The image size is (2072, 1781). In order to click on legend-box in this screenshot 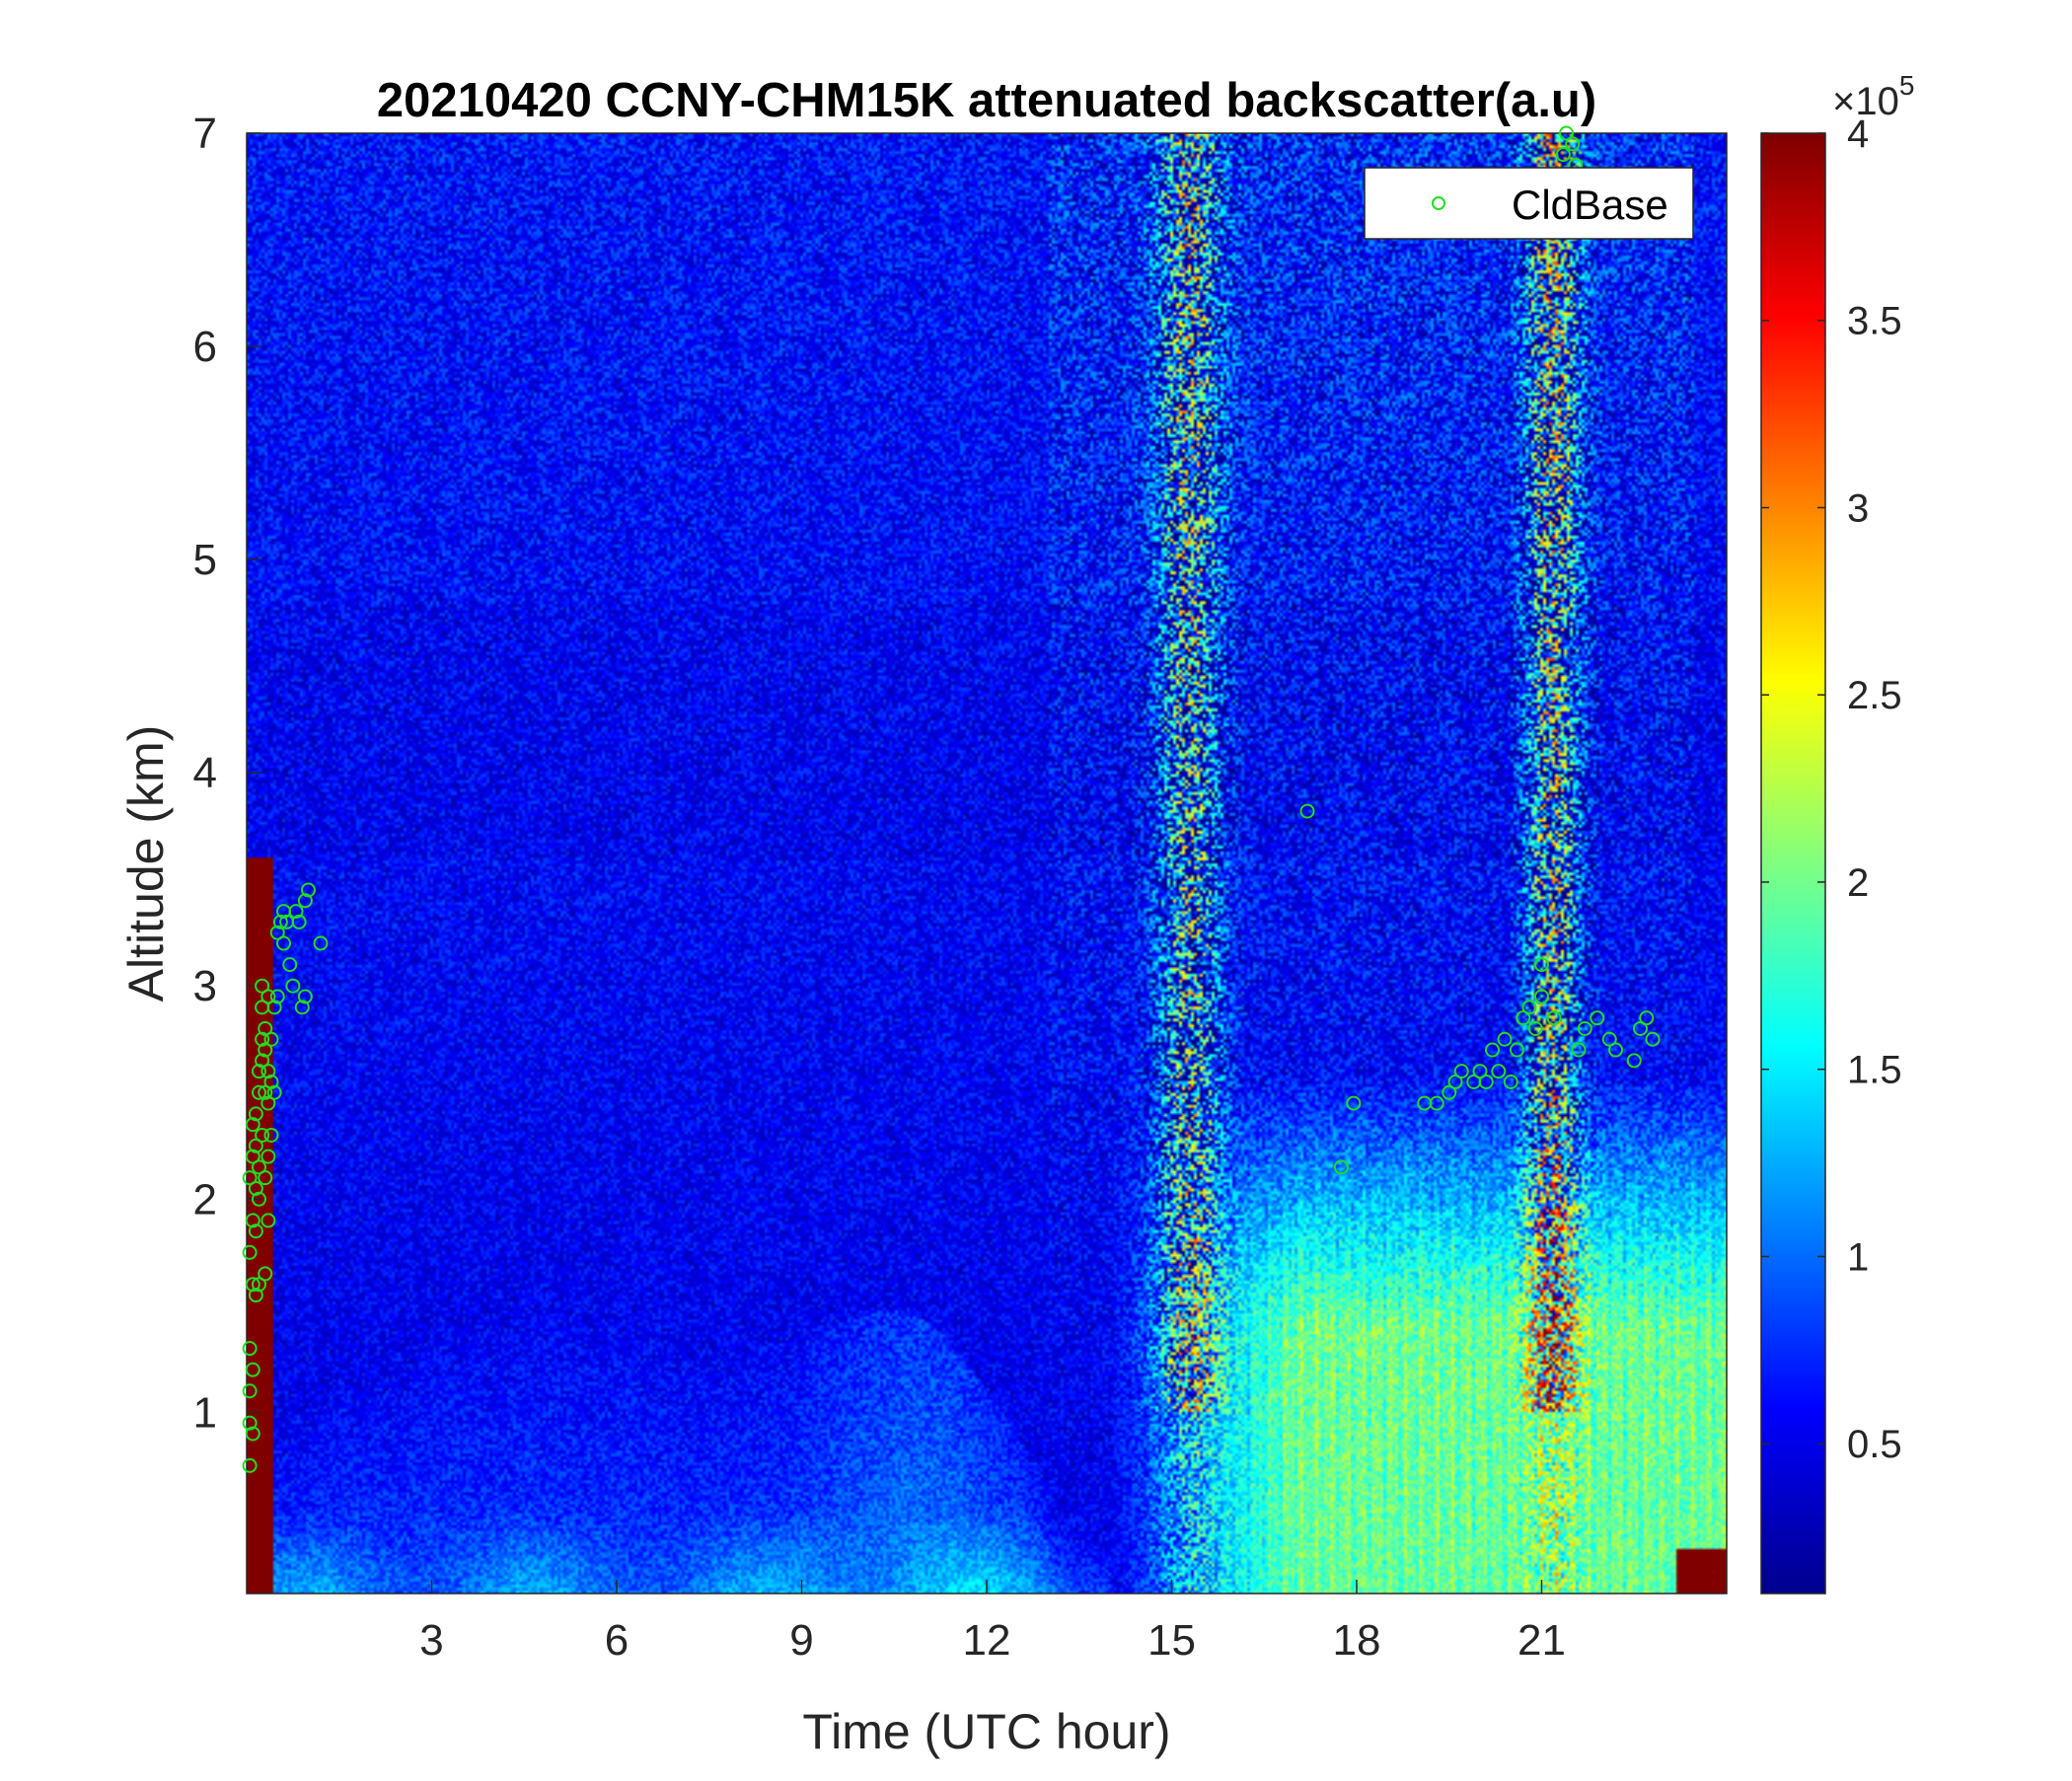, I will do `click(1529, 204)`.